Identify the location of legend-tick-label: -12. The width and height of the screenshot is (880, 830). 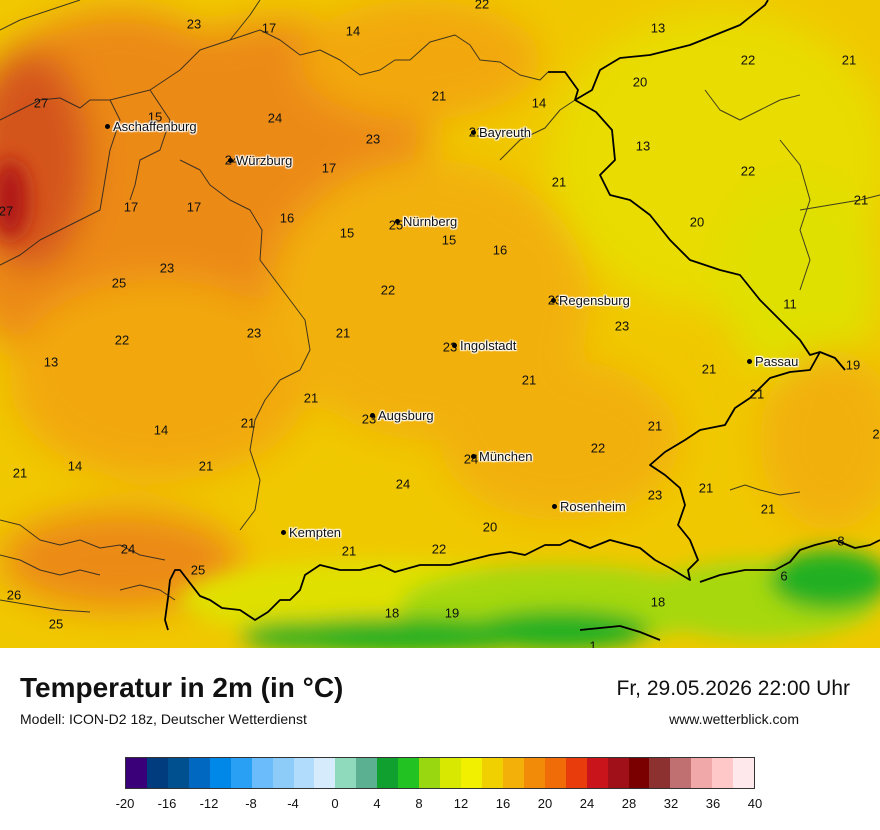
(209, 803).